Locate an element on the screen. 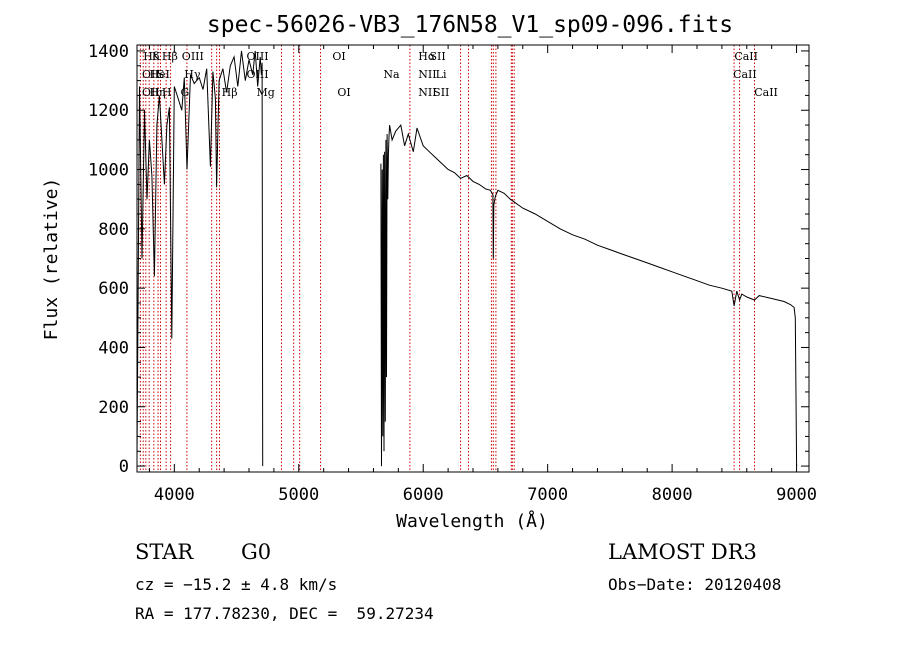 The image size is (900, 649). redshift-value: cz = −15.2 ± 4.8 km/s is located at coordinates (236, 584).